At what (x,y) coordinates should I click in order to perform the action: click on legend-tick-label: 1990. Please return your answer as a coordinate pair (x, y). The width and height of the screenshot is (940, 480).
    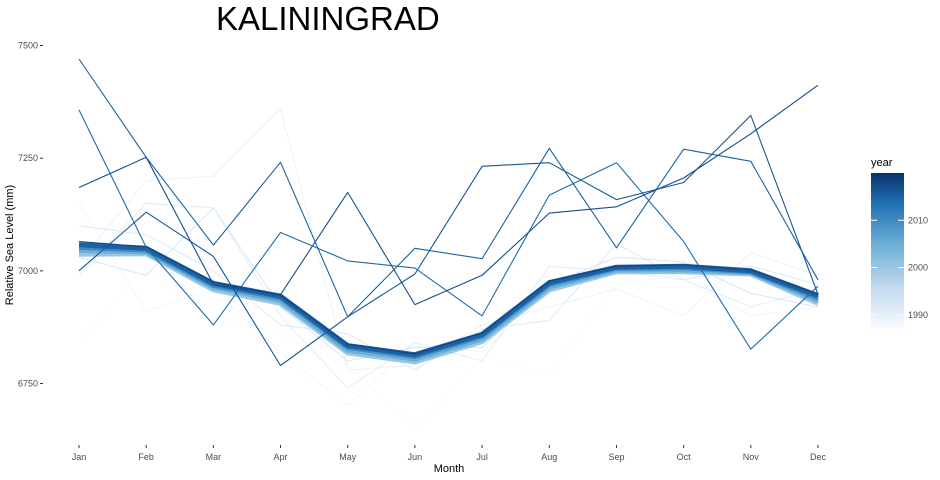
    Looking at the image, I should click on (918, 315).